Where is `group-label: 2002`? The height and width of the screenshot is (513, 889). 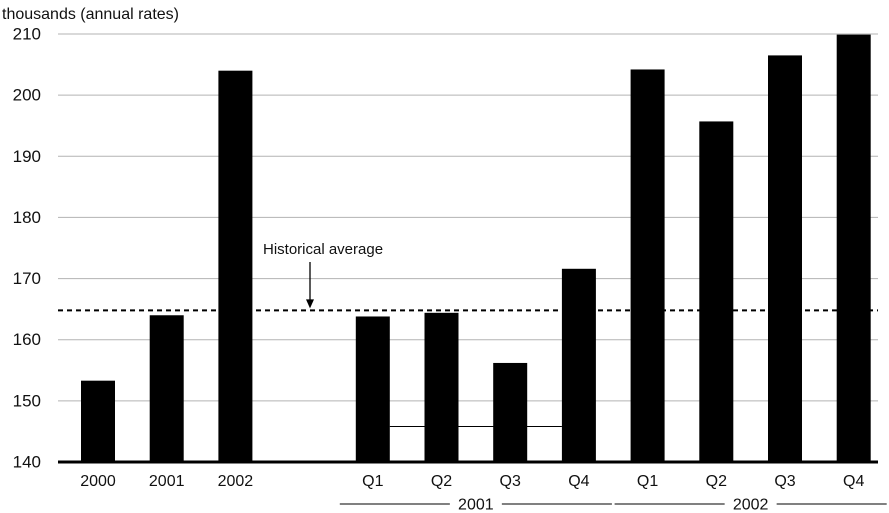
group-label: 2002 is located at coordinates (751, 505).